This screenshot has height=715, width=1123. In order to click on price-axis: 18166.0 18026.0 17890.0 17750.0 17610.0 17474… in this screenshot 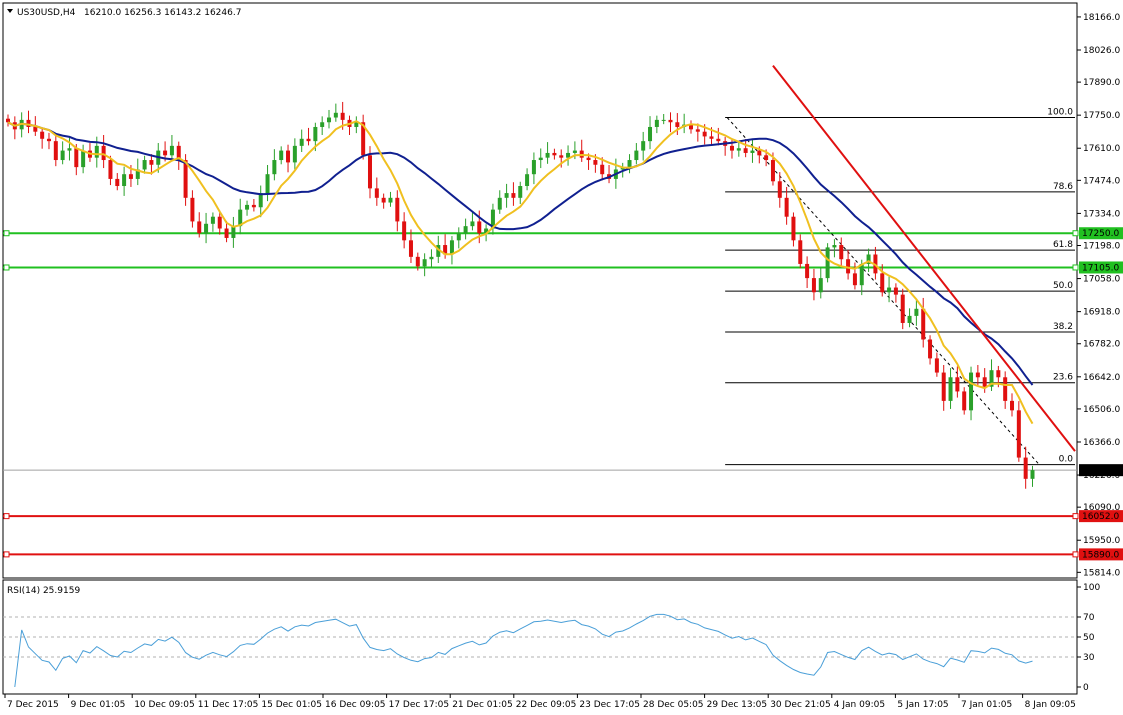, I will do `click(1098, 295)`.